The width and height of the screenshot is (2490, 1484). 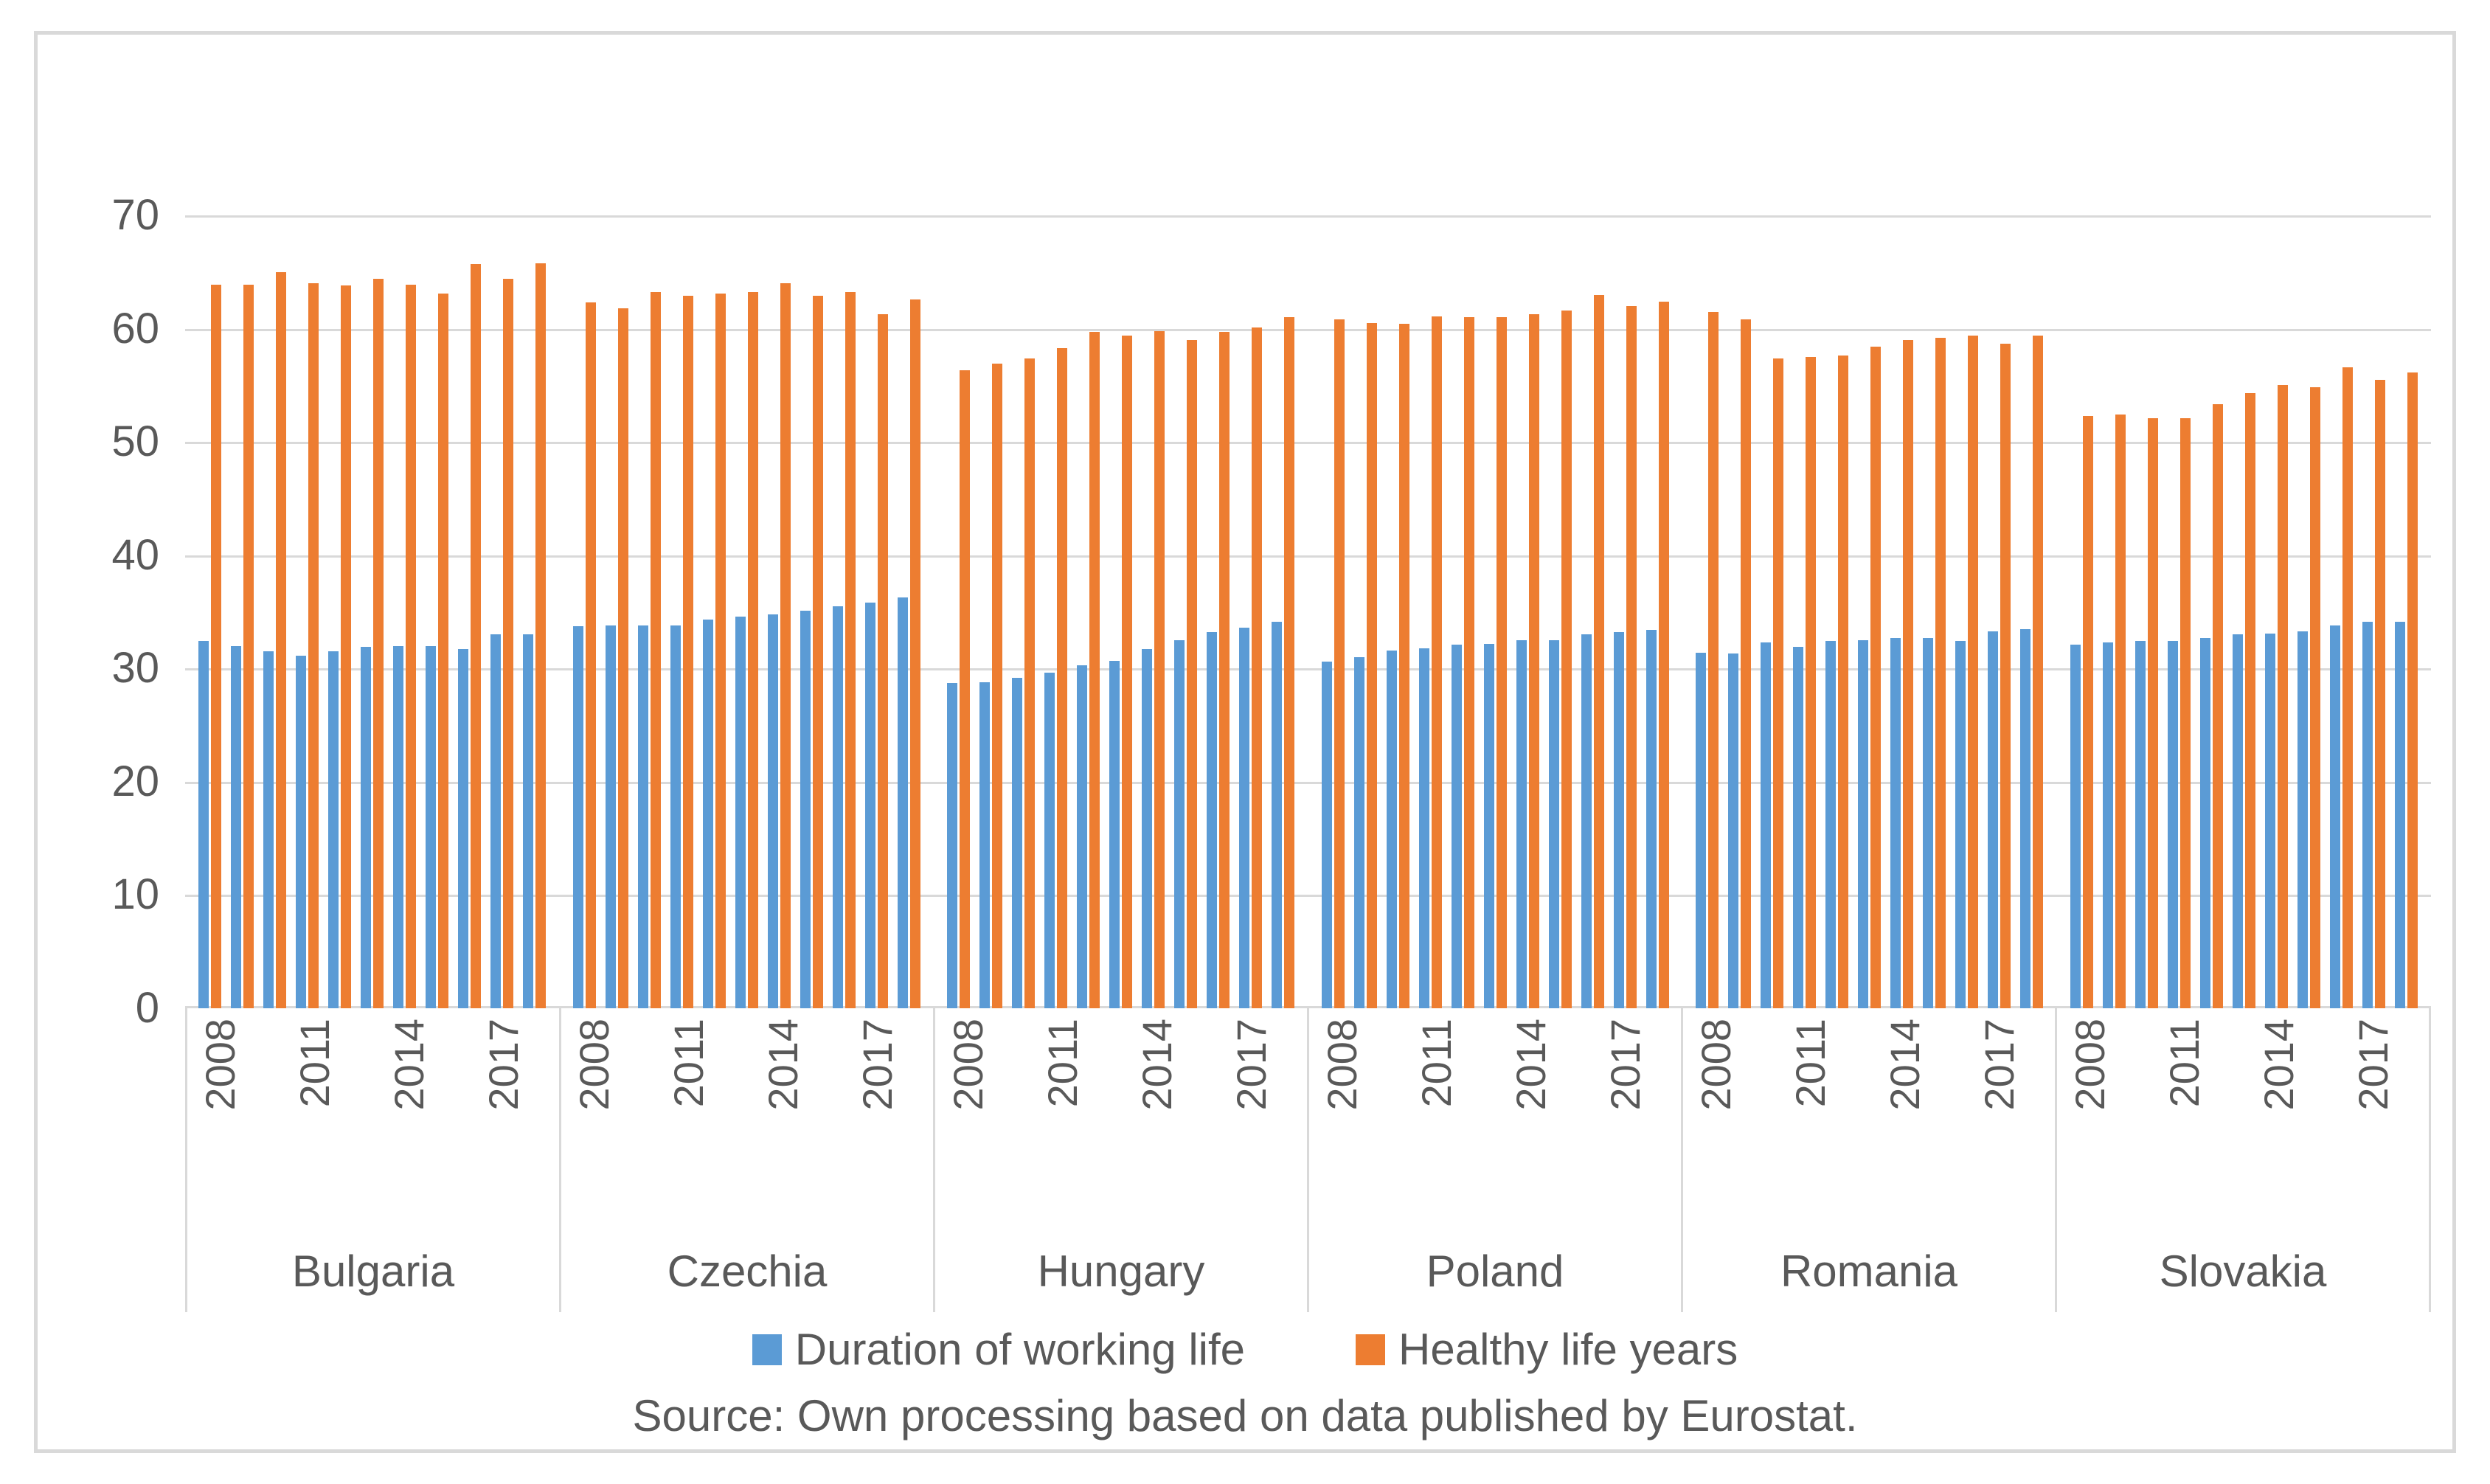 What do you see at coordinates (1974, 671) in the screenshot?
I see `bar-healthy-romania-2016` at bounding box center [1974, 671].